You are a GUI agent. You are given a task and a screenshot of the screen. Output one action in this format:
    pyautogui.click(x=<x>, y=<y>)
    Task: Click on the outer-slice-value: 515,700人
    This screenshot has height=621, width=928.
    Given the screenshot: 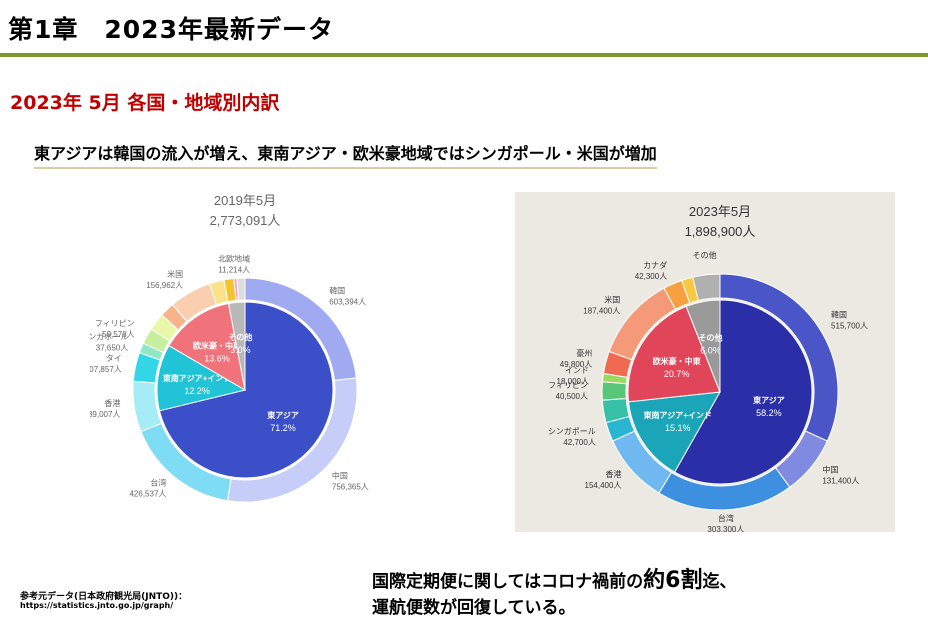 What is the action you would take?
    pyautogui.click(x=849, y=326)
    